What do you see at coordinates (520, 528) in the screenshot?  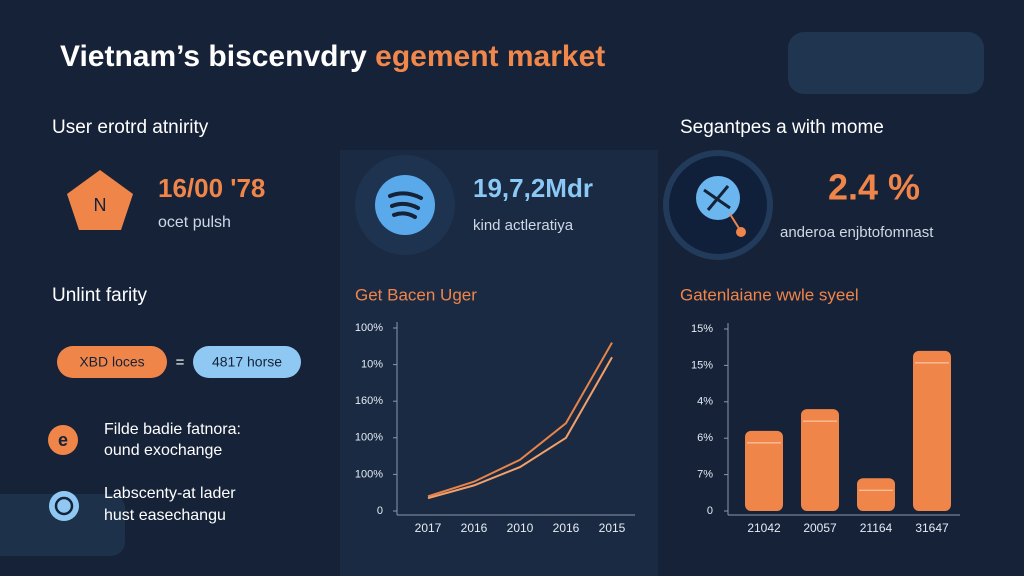 I see `x-tick-label: 2010` at bounding box center [520, 528].